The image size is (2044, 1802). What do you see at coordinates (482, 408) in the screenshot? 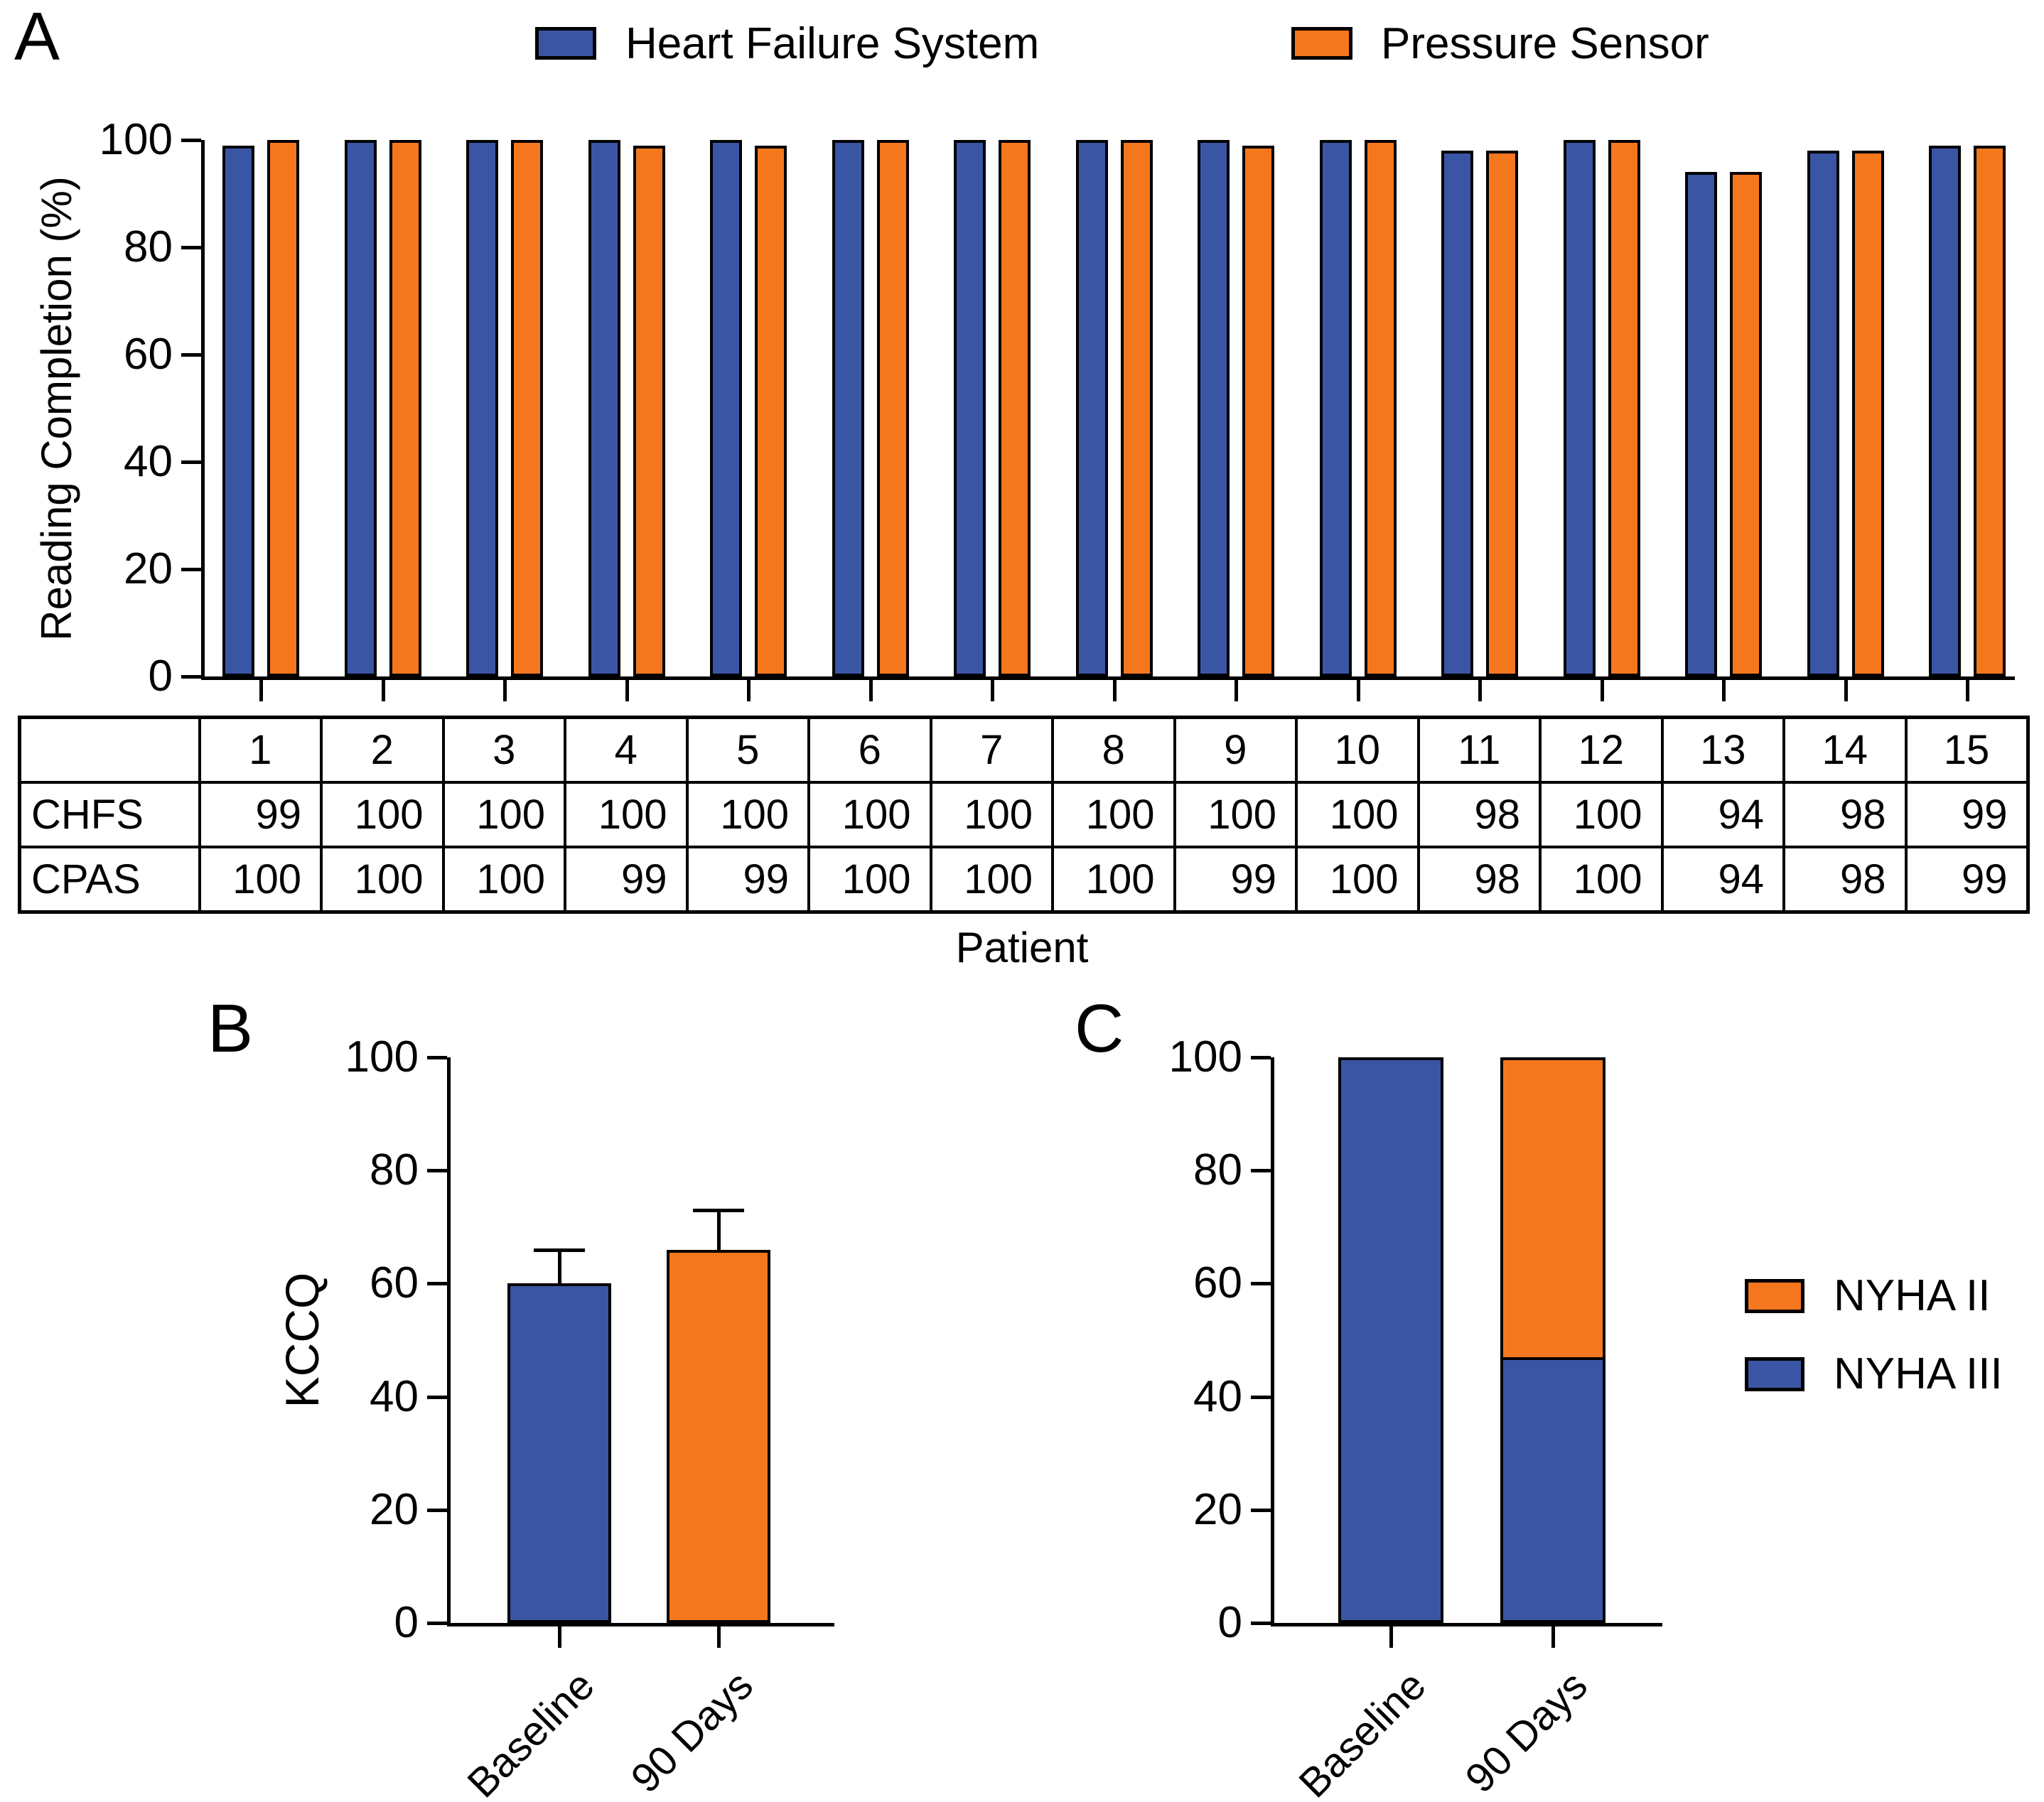
I see `bar-patient-3-chfs` at bounding box center [482, 408].